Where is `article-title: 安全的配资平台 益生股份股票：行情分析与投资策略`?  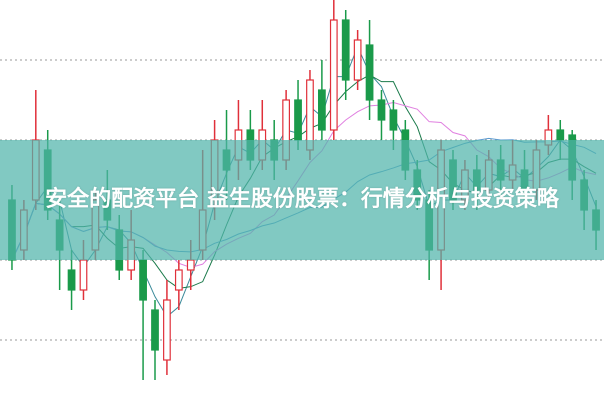 article-title: 安全的配资平台 益生股份股票：行情分析与投资策略 is located at coordinates (302, 199).